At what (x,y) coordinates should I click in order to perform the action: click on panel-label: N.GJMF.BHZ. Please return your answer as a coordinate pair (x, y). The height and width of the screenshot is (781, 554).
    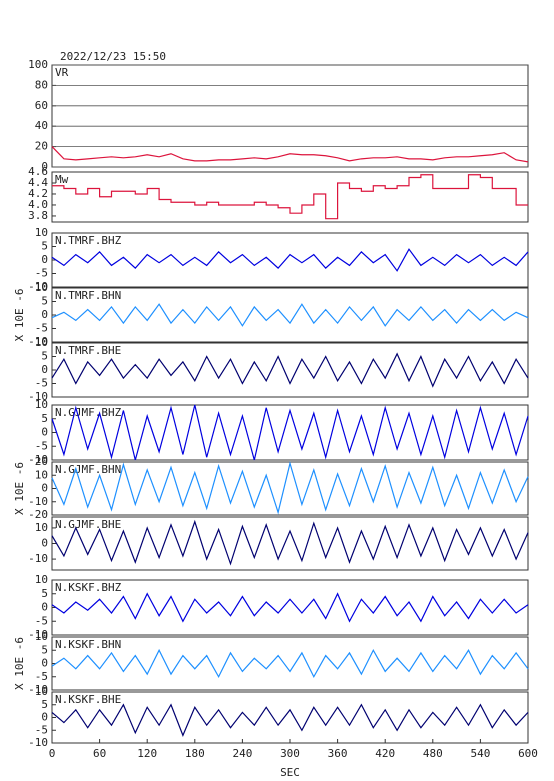
    Looking at the image, I should click on (88, 412).